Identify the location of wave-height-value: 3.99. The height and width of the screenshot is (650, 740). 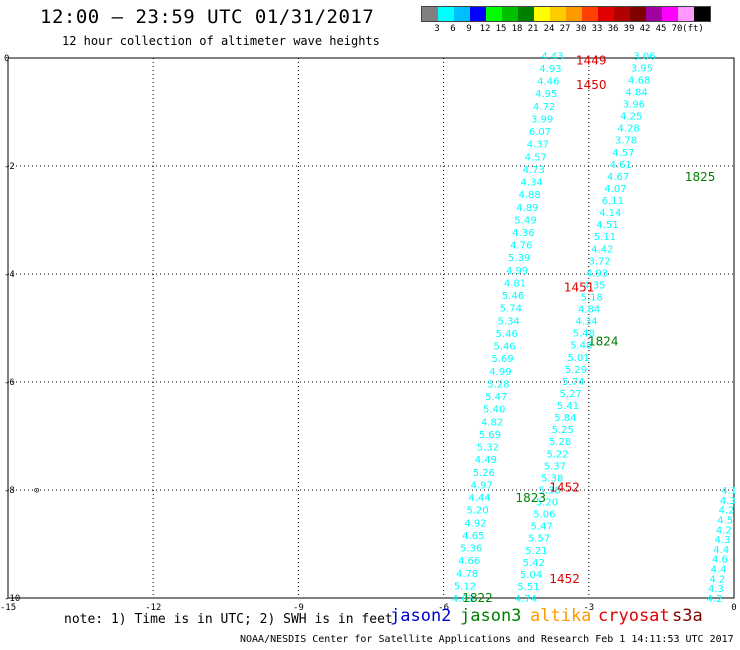
(542, 119).